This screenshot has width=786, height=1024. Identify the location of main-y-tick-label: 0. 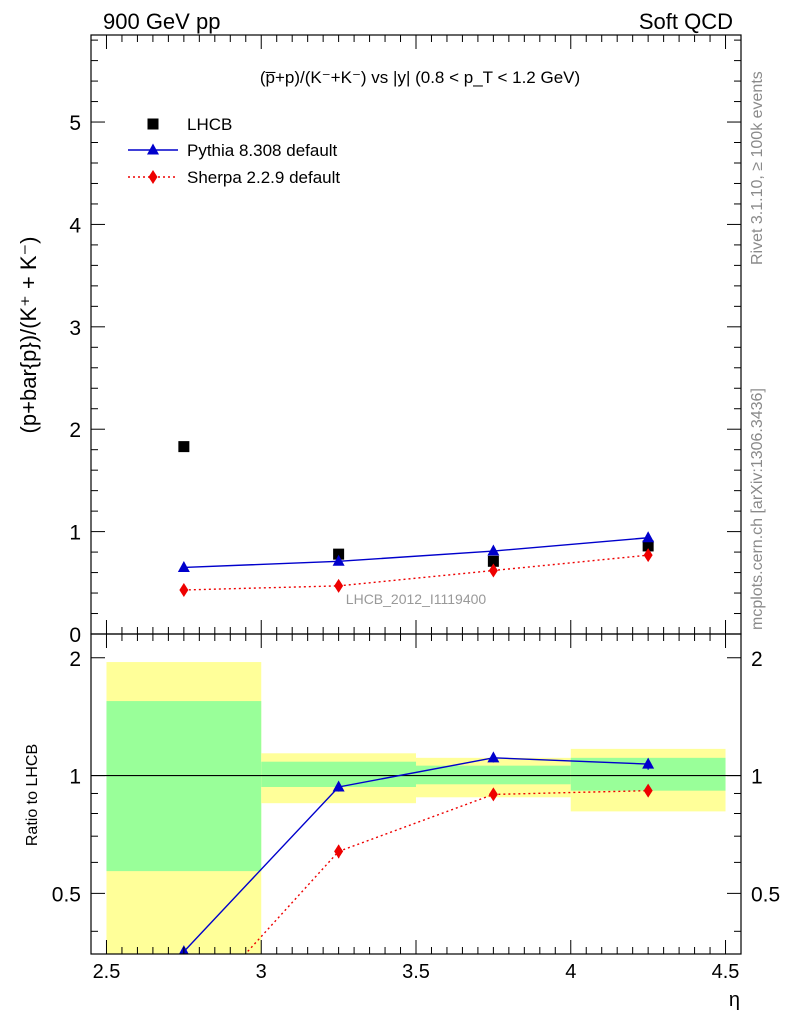
(75, 635).